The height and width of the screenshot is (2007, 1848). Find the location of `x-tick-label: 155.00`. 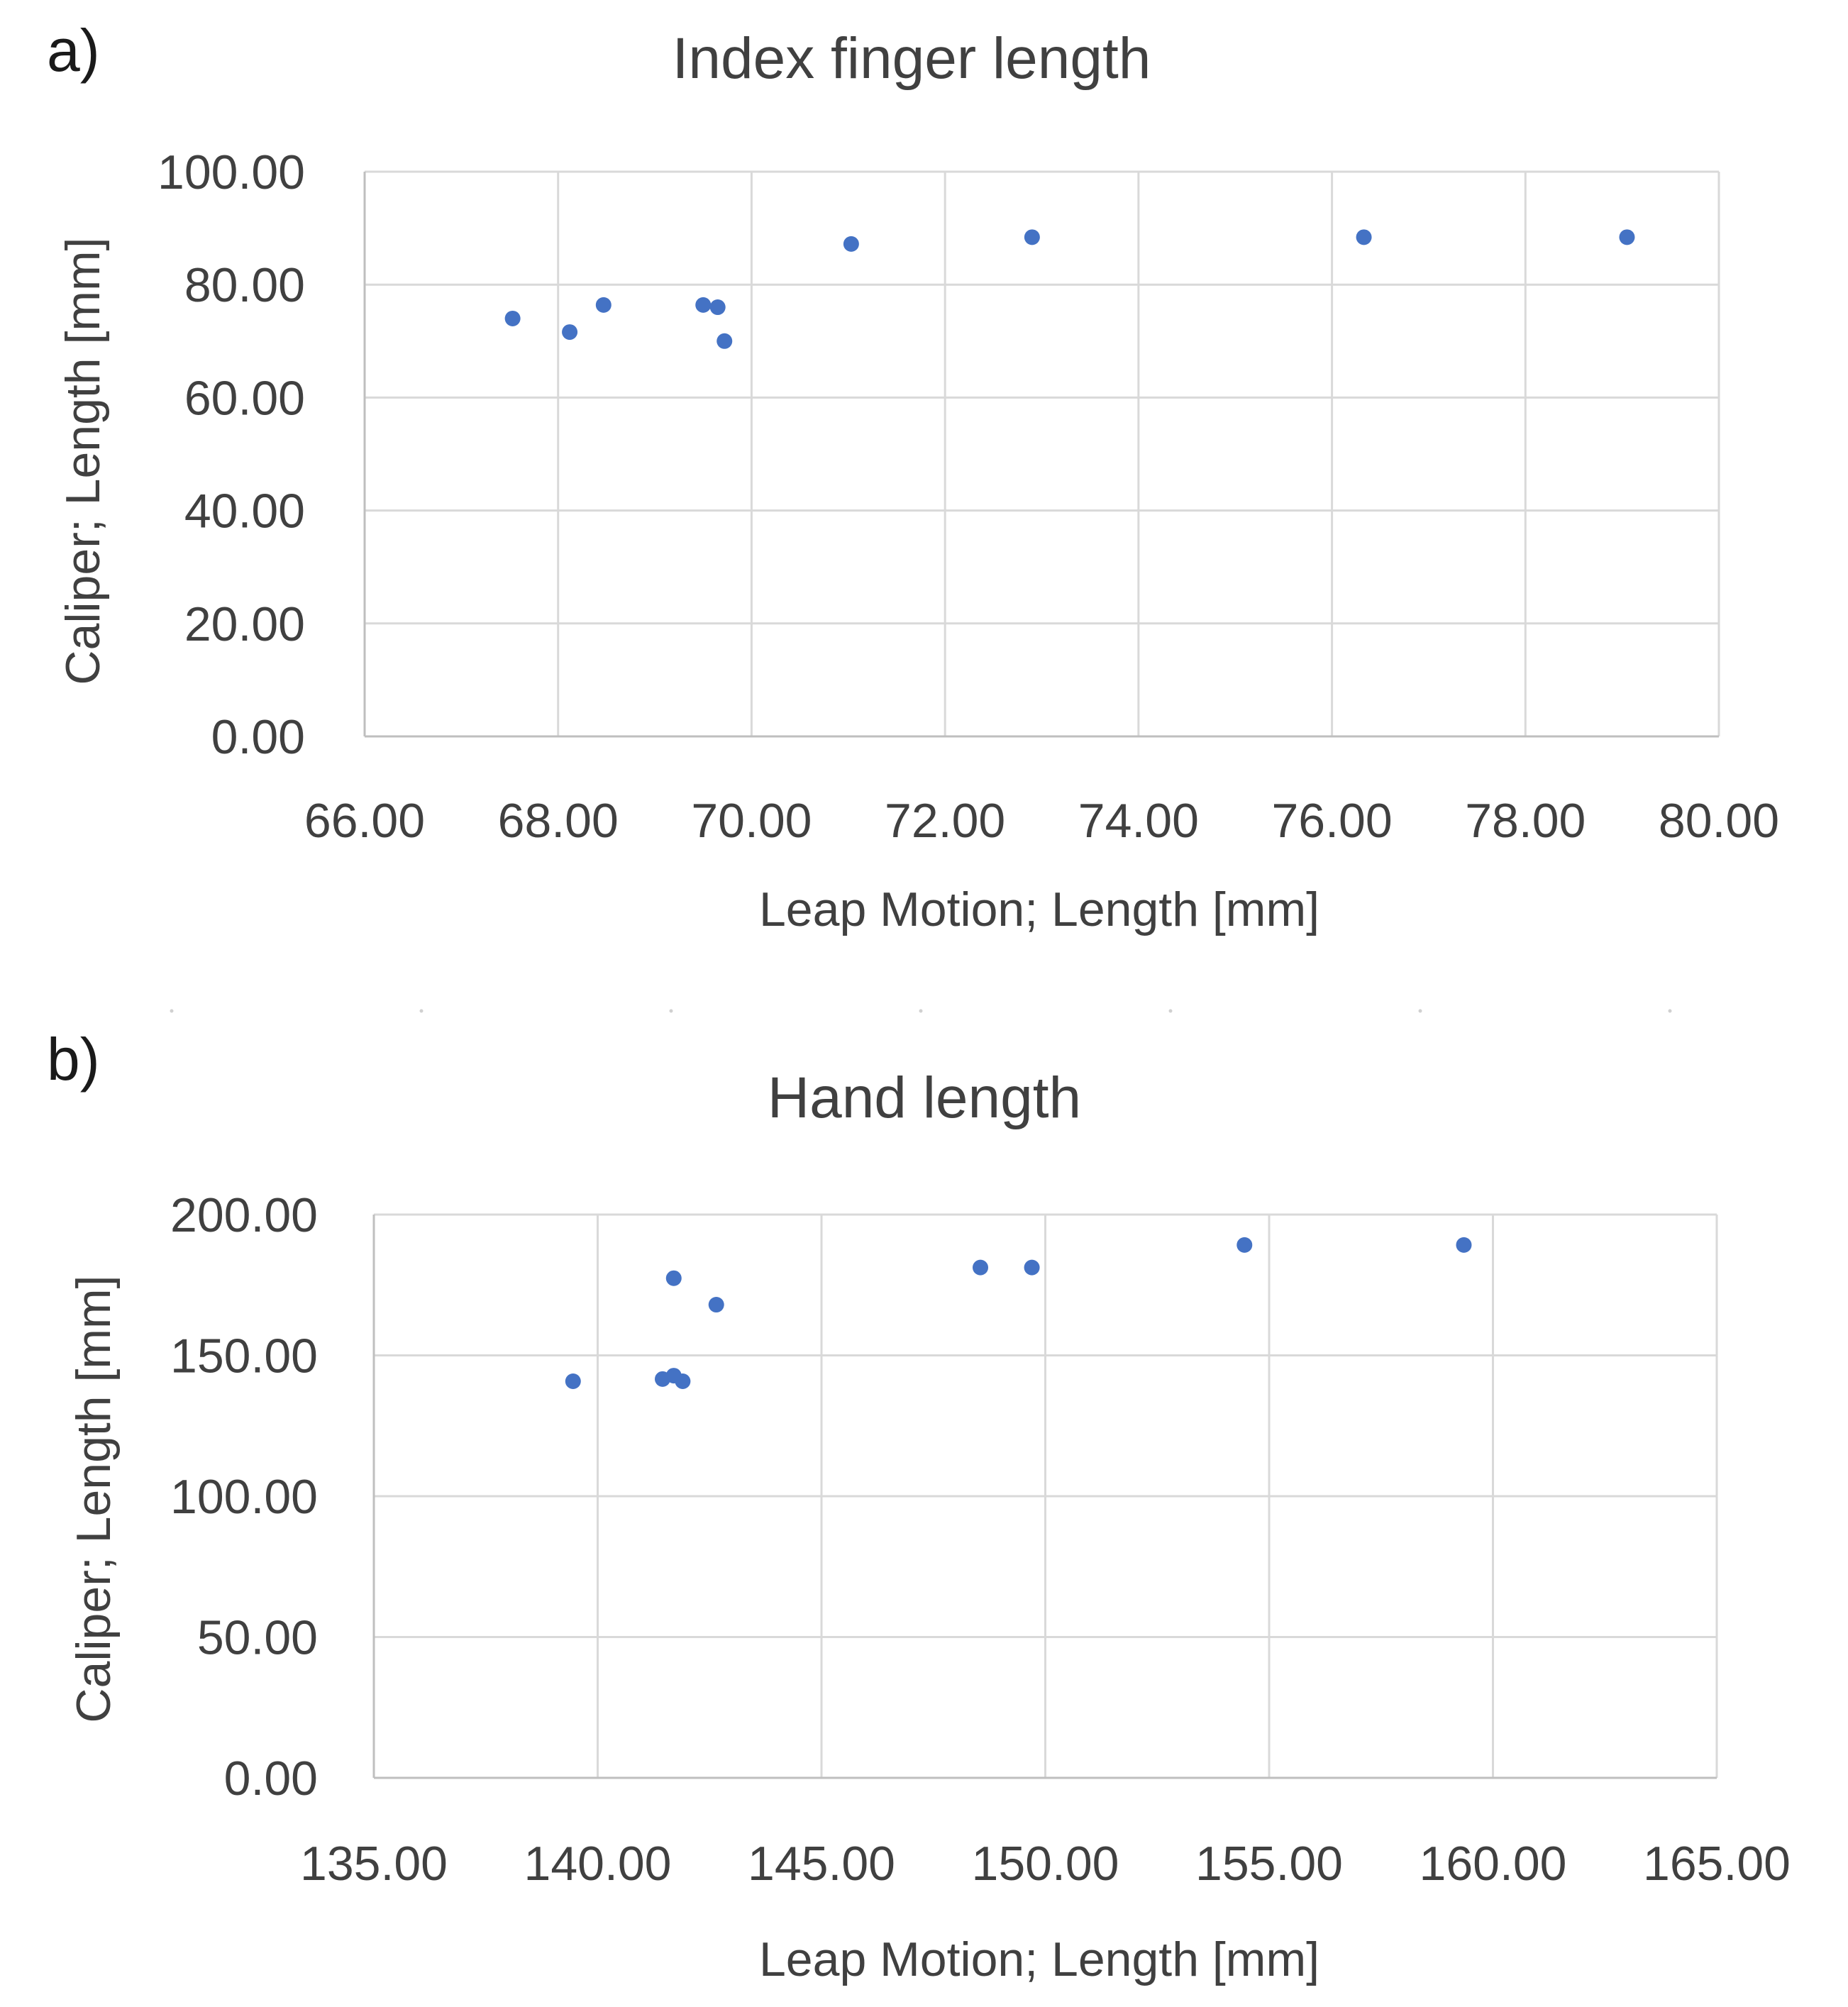

x-tick-label: 155.00 is located at coordinates (1269, 1864).